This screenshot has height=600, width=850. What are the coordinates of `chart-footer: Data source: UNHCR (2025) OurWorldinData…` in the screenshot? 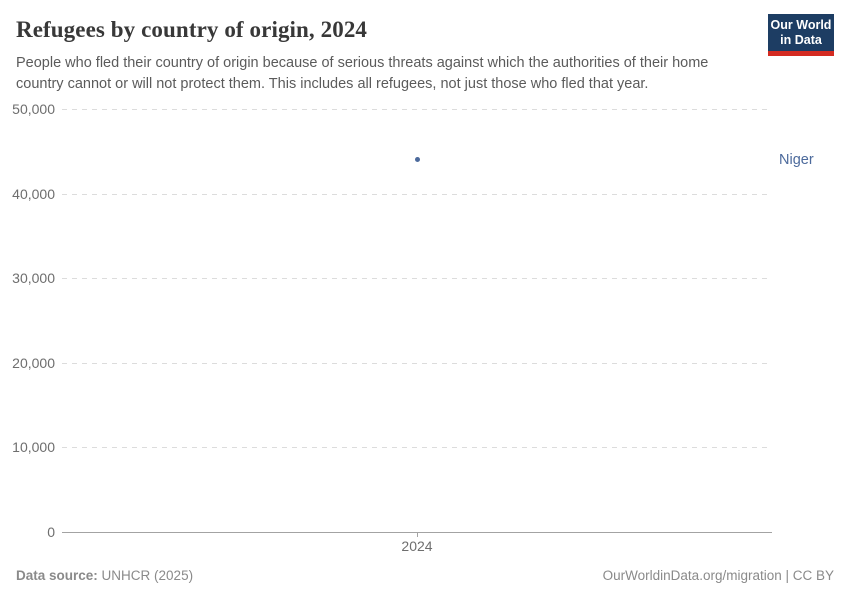 It's located at (425, 575).